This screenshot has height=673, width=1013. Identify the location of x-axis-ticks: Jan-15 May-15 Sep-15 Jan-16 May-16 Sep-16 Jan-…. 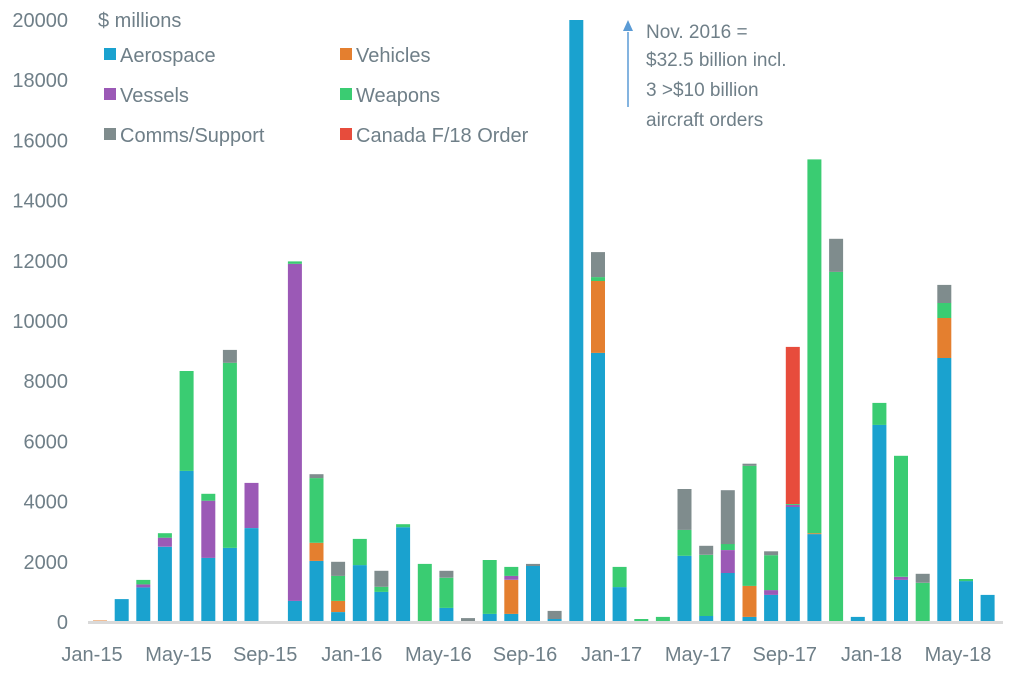
(526, 655).